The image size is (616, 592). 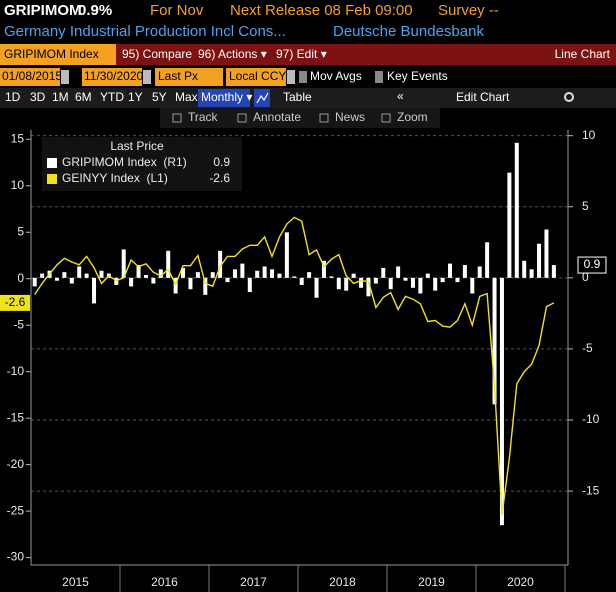 I want to click on legend-swatch, so click(x=52, y=179).